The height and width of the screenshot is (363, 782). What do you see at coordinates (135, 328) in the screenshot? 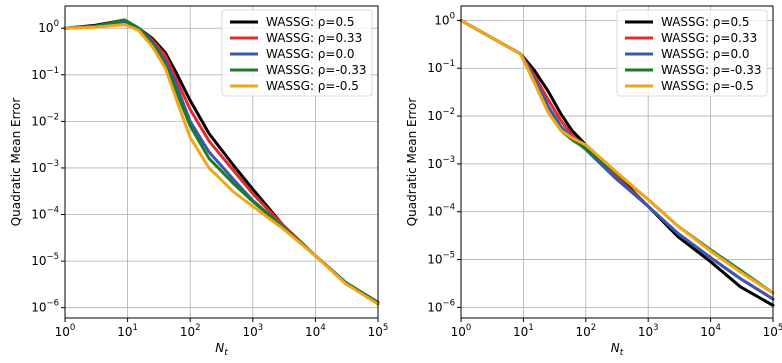
I see `x-tick-label-exp: 1` at bounding box center [135, 328].